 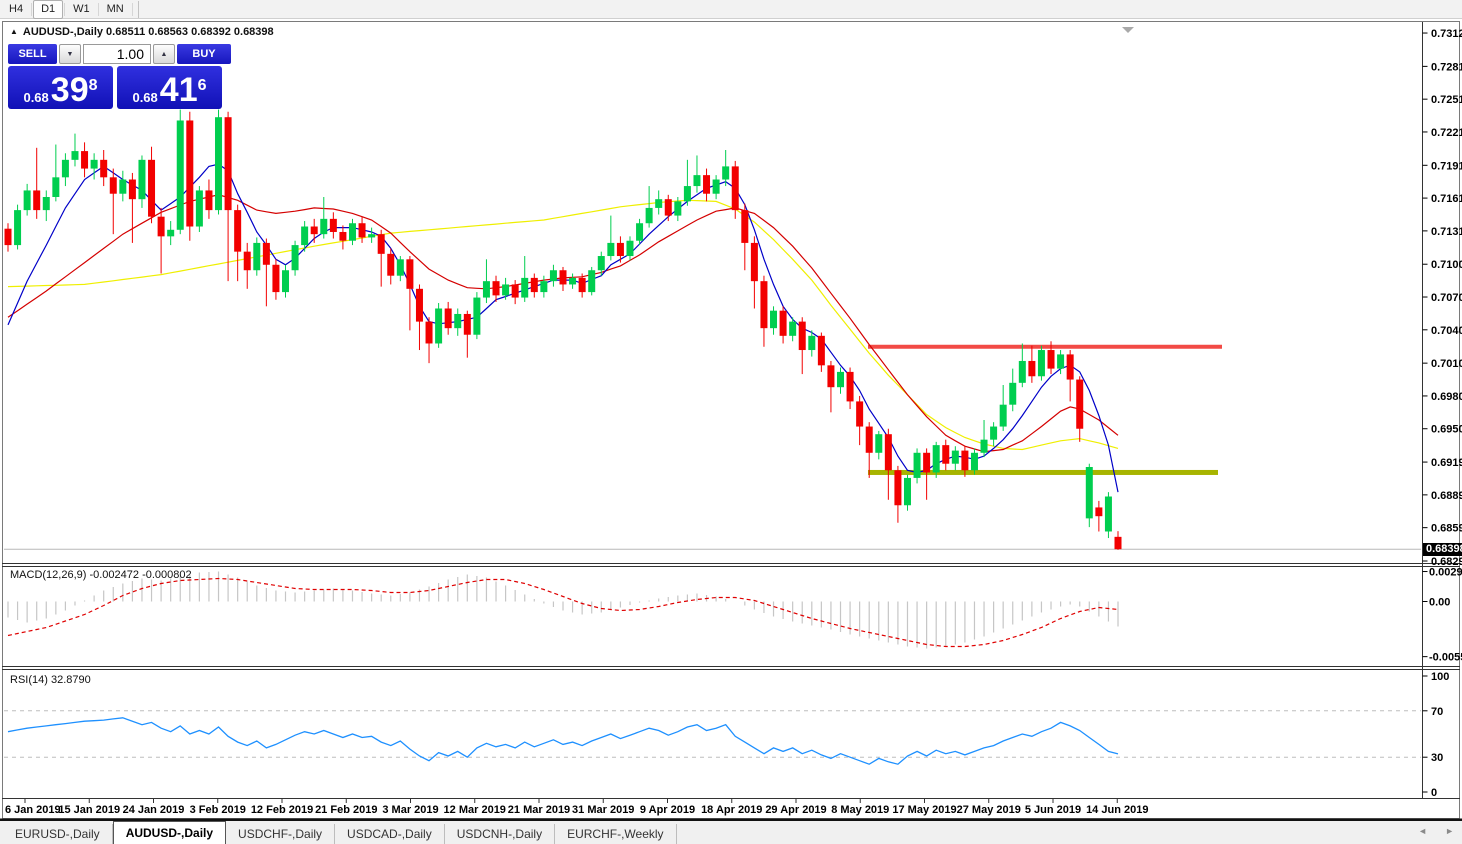 I want to click on sell-price-tile: 0.68 39 8, so click(x=60, y=87).